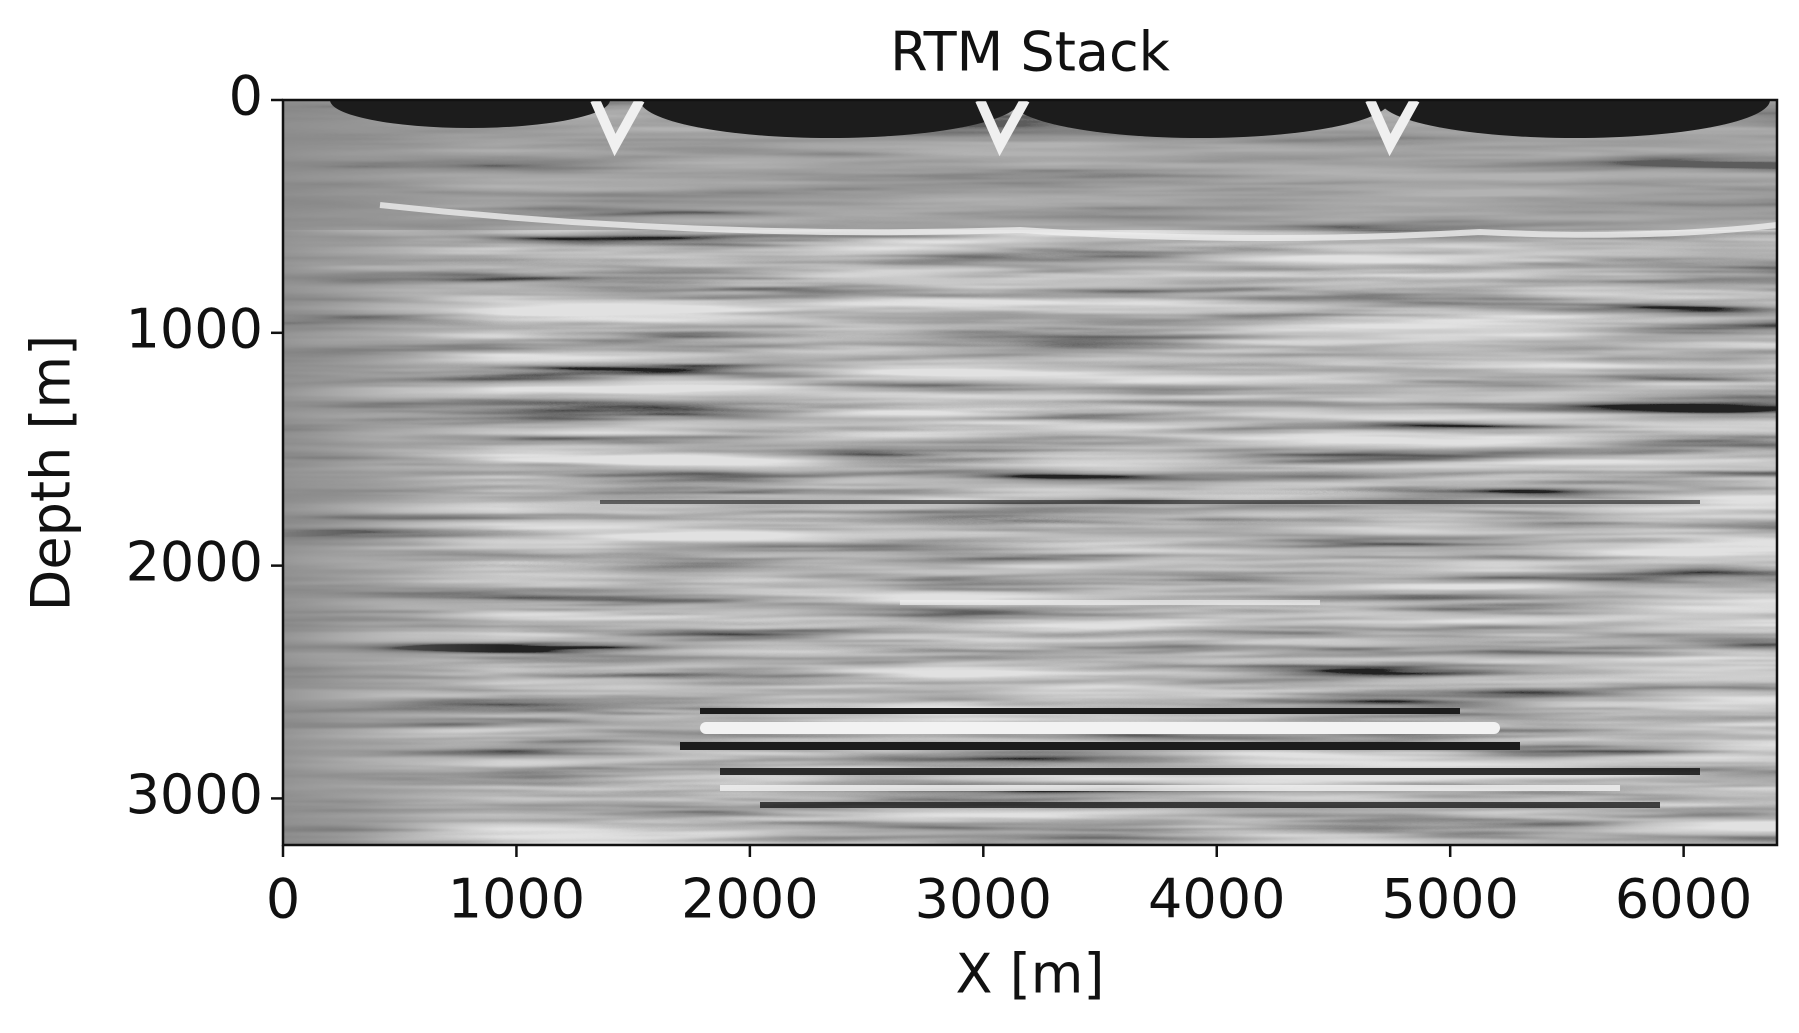 The height and width of the screenshot is (1033, 1799). Describe the element at coordinates (1030, 974) in the screenshot. I see `x-axis-label: X [m]` at that location.